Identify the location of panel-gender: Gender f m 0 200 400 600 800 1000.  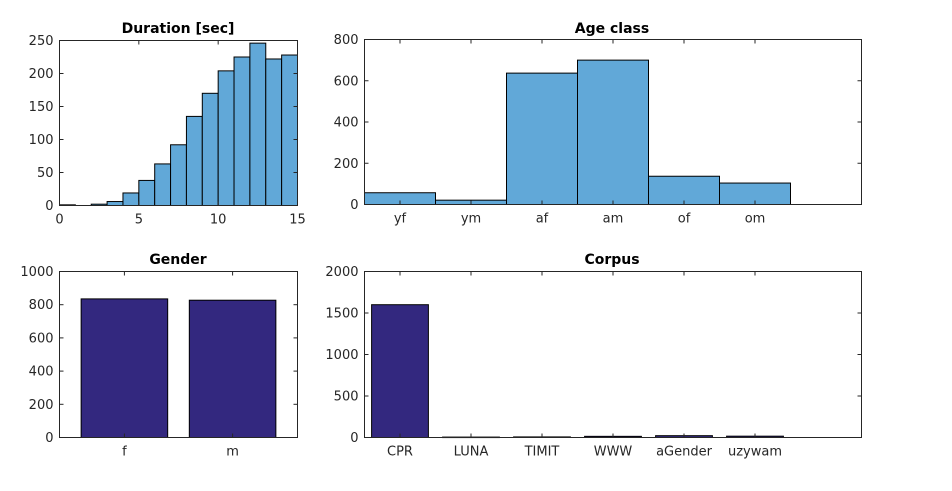
(159, 356).